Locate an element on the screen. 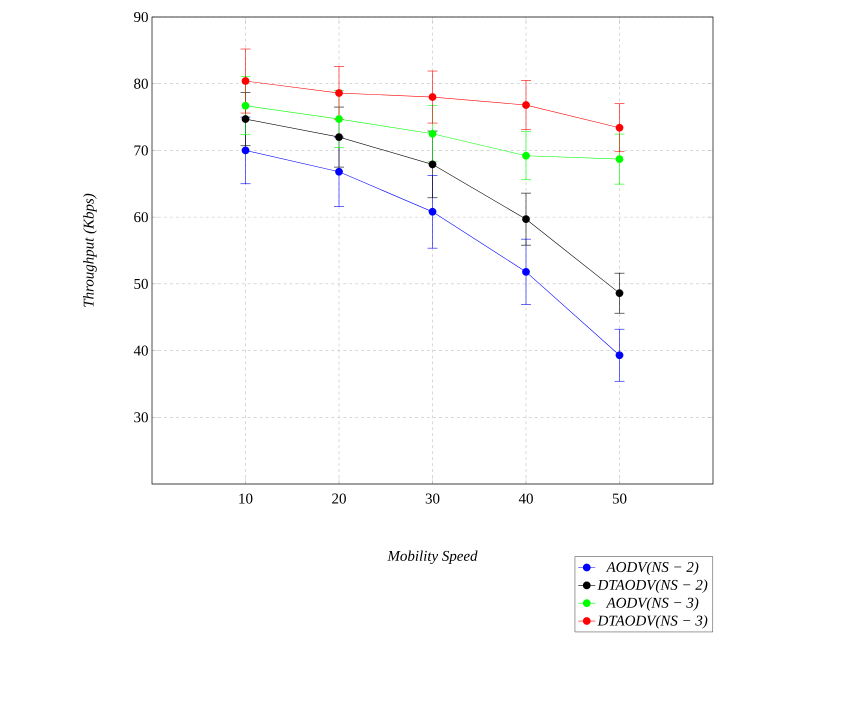  x-axis-title: Mobility Speed is located at coordinates (432, 557).